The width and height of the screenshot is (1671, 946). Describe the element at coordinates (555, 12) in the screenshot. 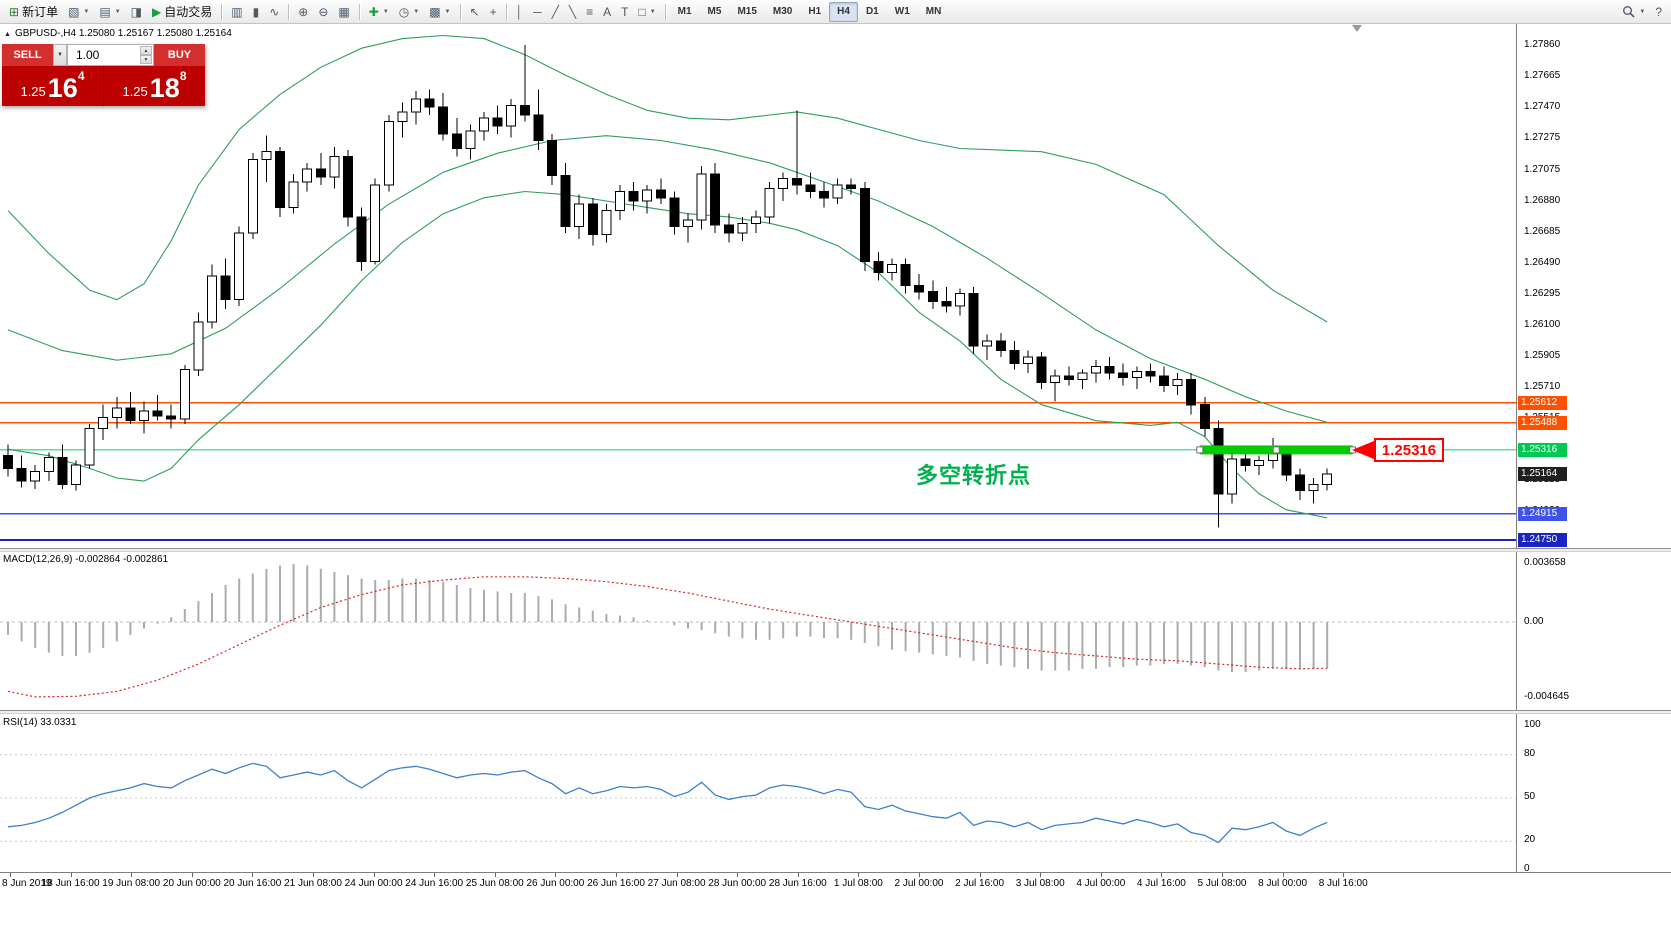

I see `trendline-button: ╱` at that location.